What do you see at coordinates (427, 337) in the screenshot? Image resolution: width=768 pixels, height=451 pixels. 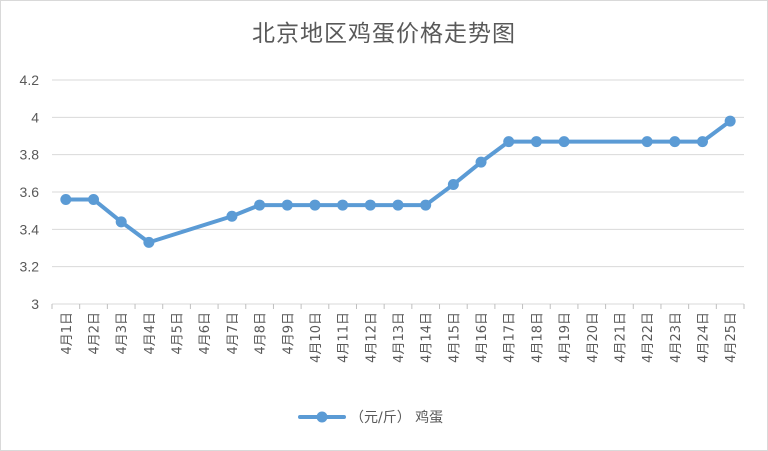 I see `x-tick-label: 4月14日` at bounding box center [427, 337].